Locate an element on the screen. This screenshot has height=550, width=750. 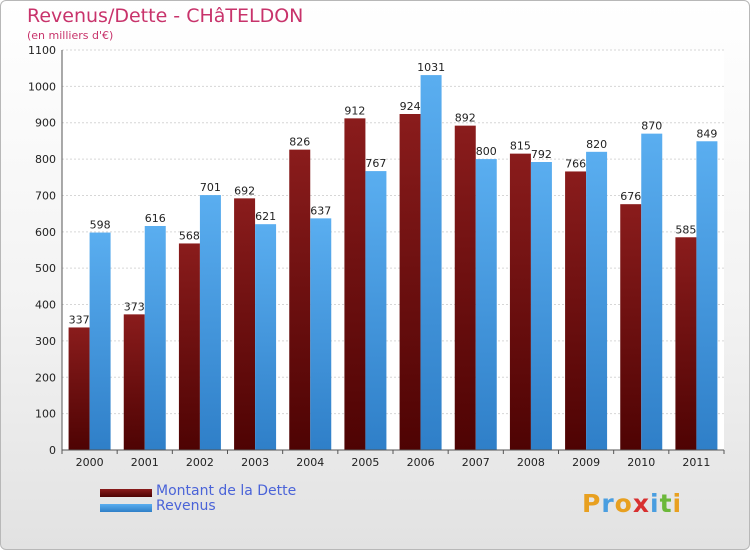
y-tick-label: 500 is located at coordinates (45, 268).